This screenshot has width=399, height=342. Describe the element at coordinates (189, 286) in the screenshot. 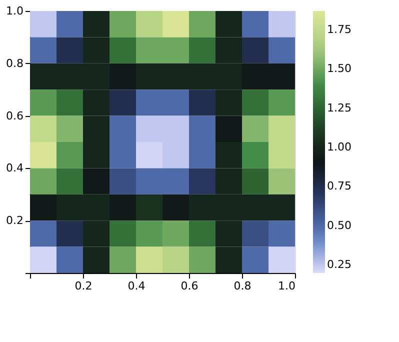

I see `x-tick-label: 0.6` at that location.